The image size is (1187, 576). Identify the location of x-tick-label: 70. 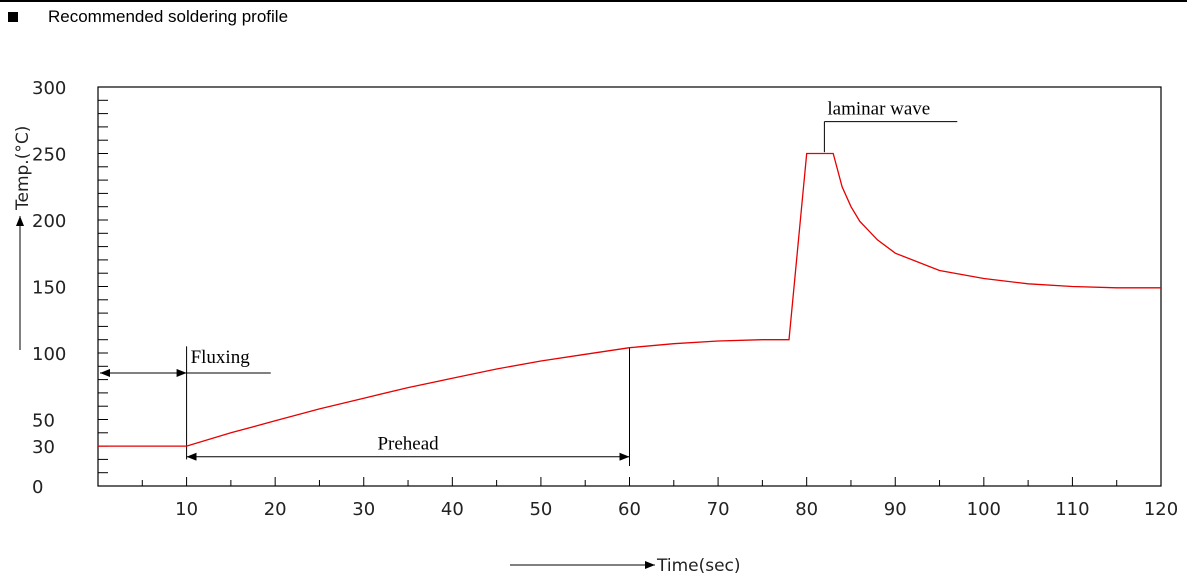
(718, 509).